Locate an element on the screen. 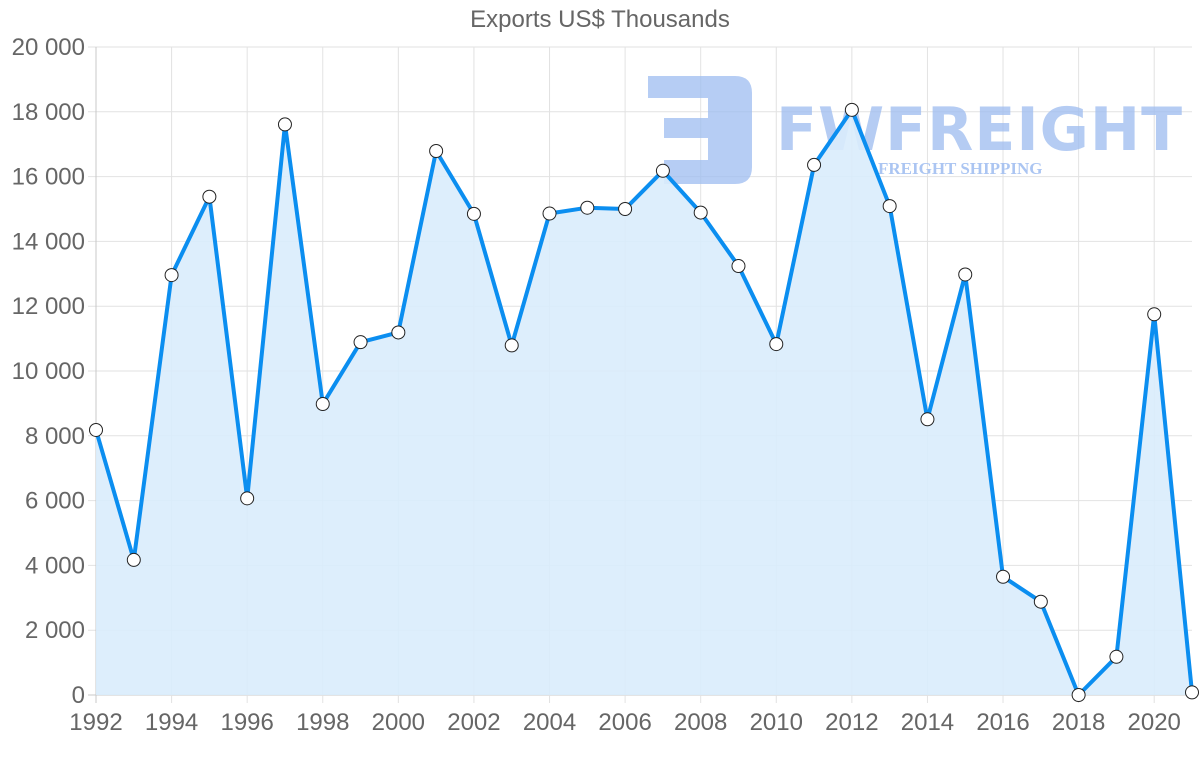  y-tick-label: 0 is located at coordinates (78, 695).